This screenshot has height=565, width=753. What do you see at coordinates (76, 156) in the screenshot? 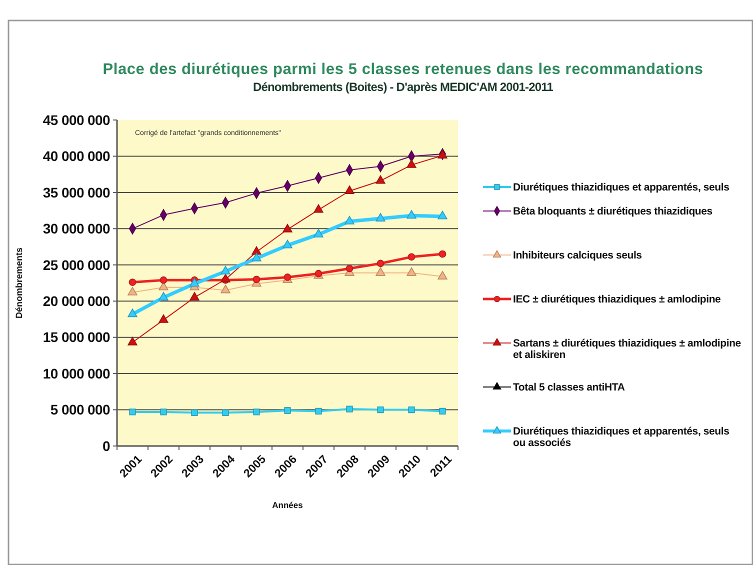
I see `y-tick-label: 40 000 000` at bounding box center [76, 156].